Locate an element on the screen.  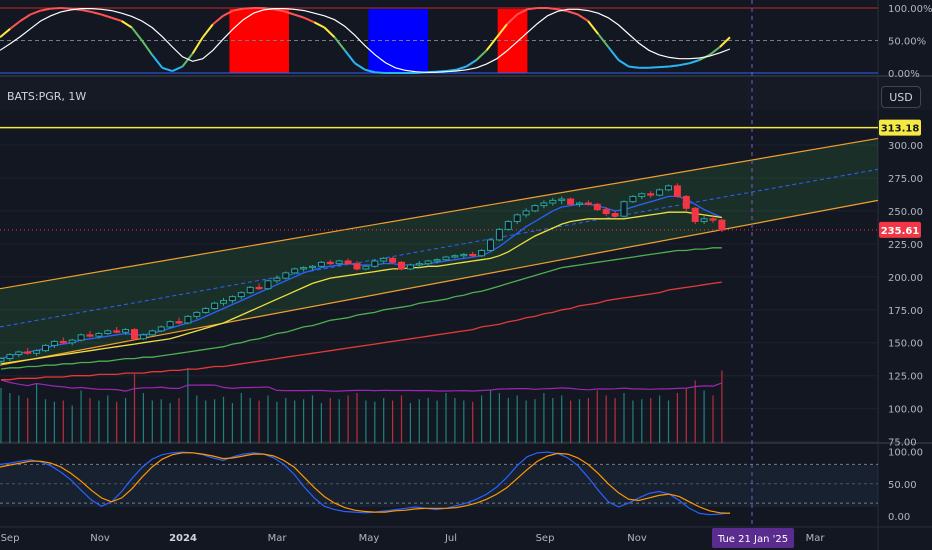
time-axis-label: 2024 is located at coordinates (183, 538).